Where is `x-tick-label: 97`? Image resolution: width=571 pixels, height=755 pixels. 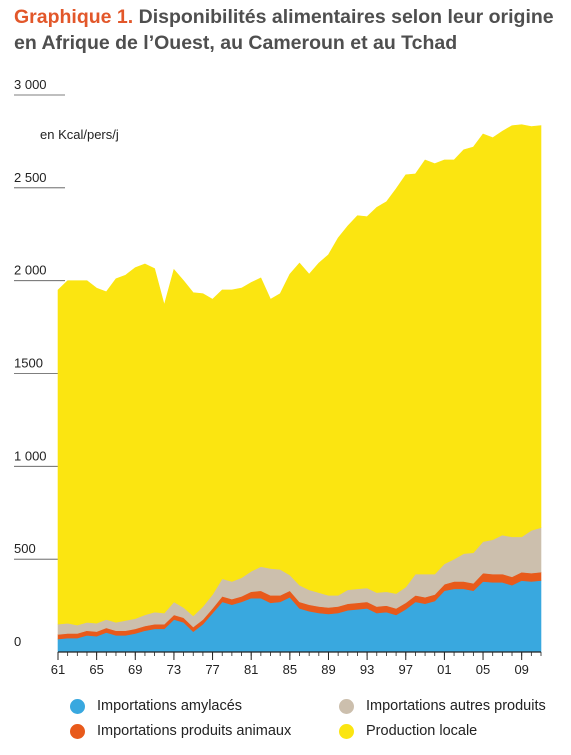 x-tick-label: 97 is located at coordinates (406, 669).